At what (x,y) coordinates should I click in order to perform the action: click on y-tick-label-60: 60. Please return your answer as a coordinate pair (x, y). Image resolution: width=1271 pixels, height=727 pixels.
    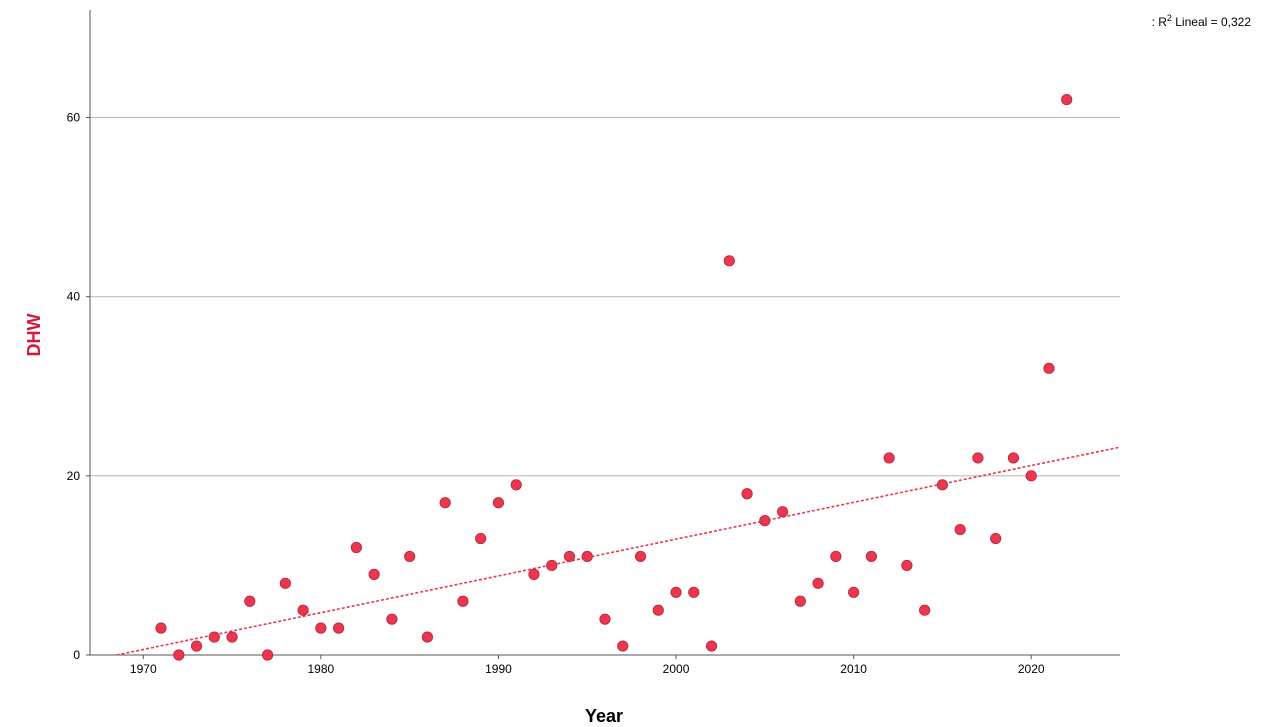
    Looking at the image, I should click on (74, 118).